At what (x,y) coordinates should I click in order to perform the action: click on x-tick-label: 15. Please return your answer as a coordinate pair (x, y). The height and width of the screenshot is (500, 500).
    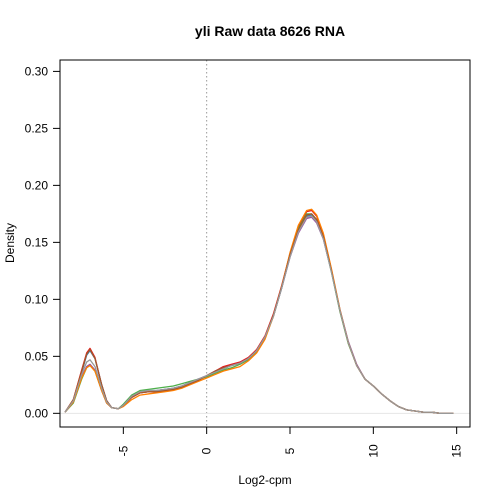
    Looking at the image, I should click on (457, 451).